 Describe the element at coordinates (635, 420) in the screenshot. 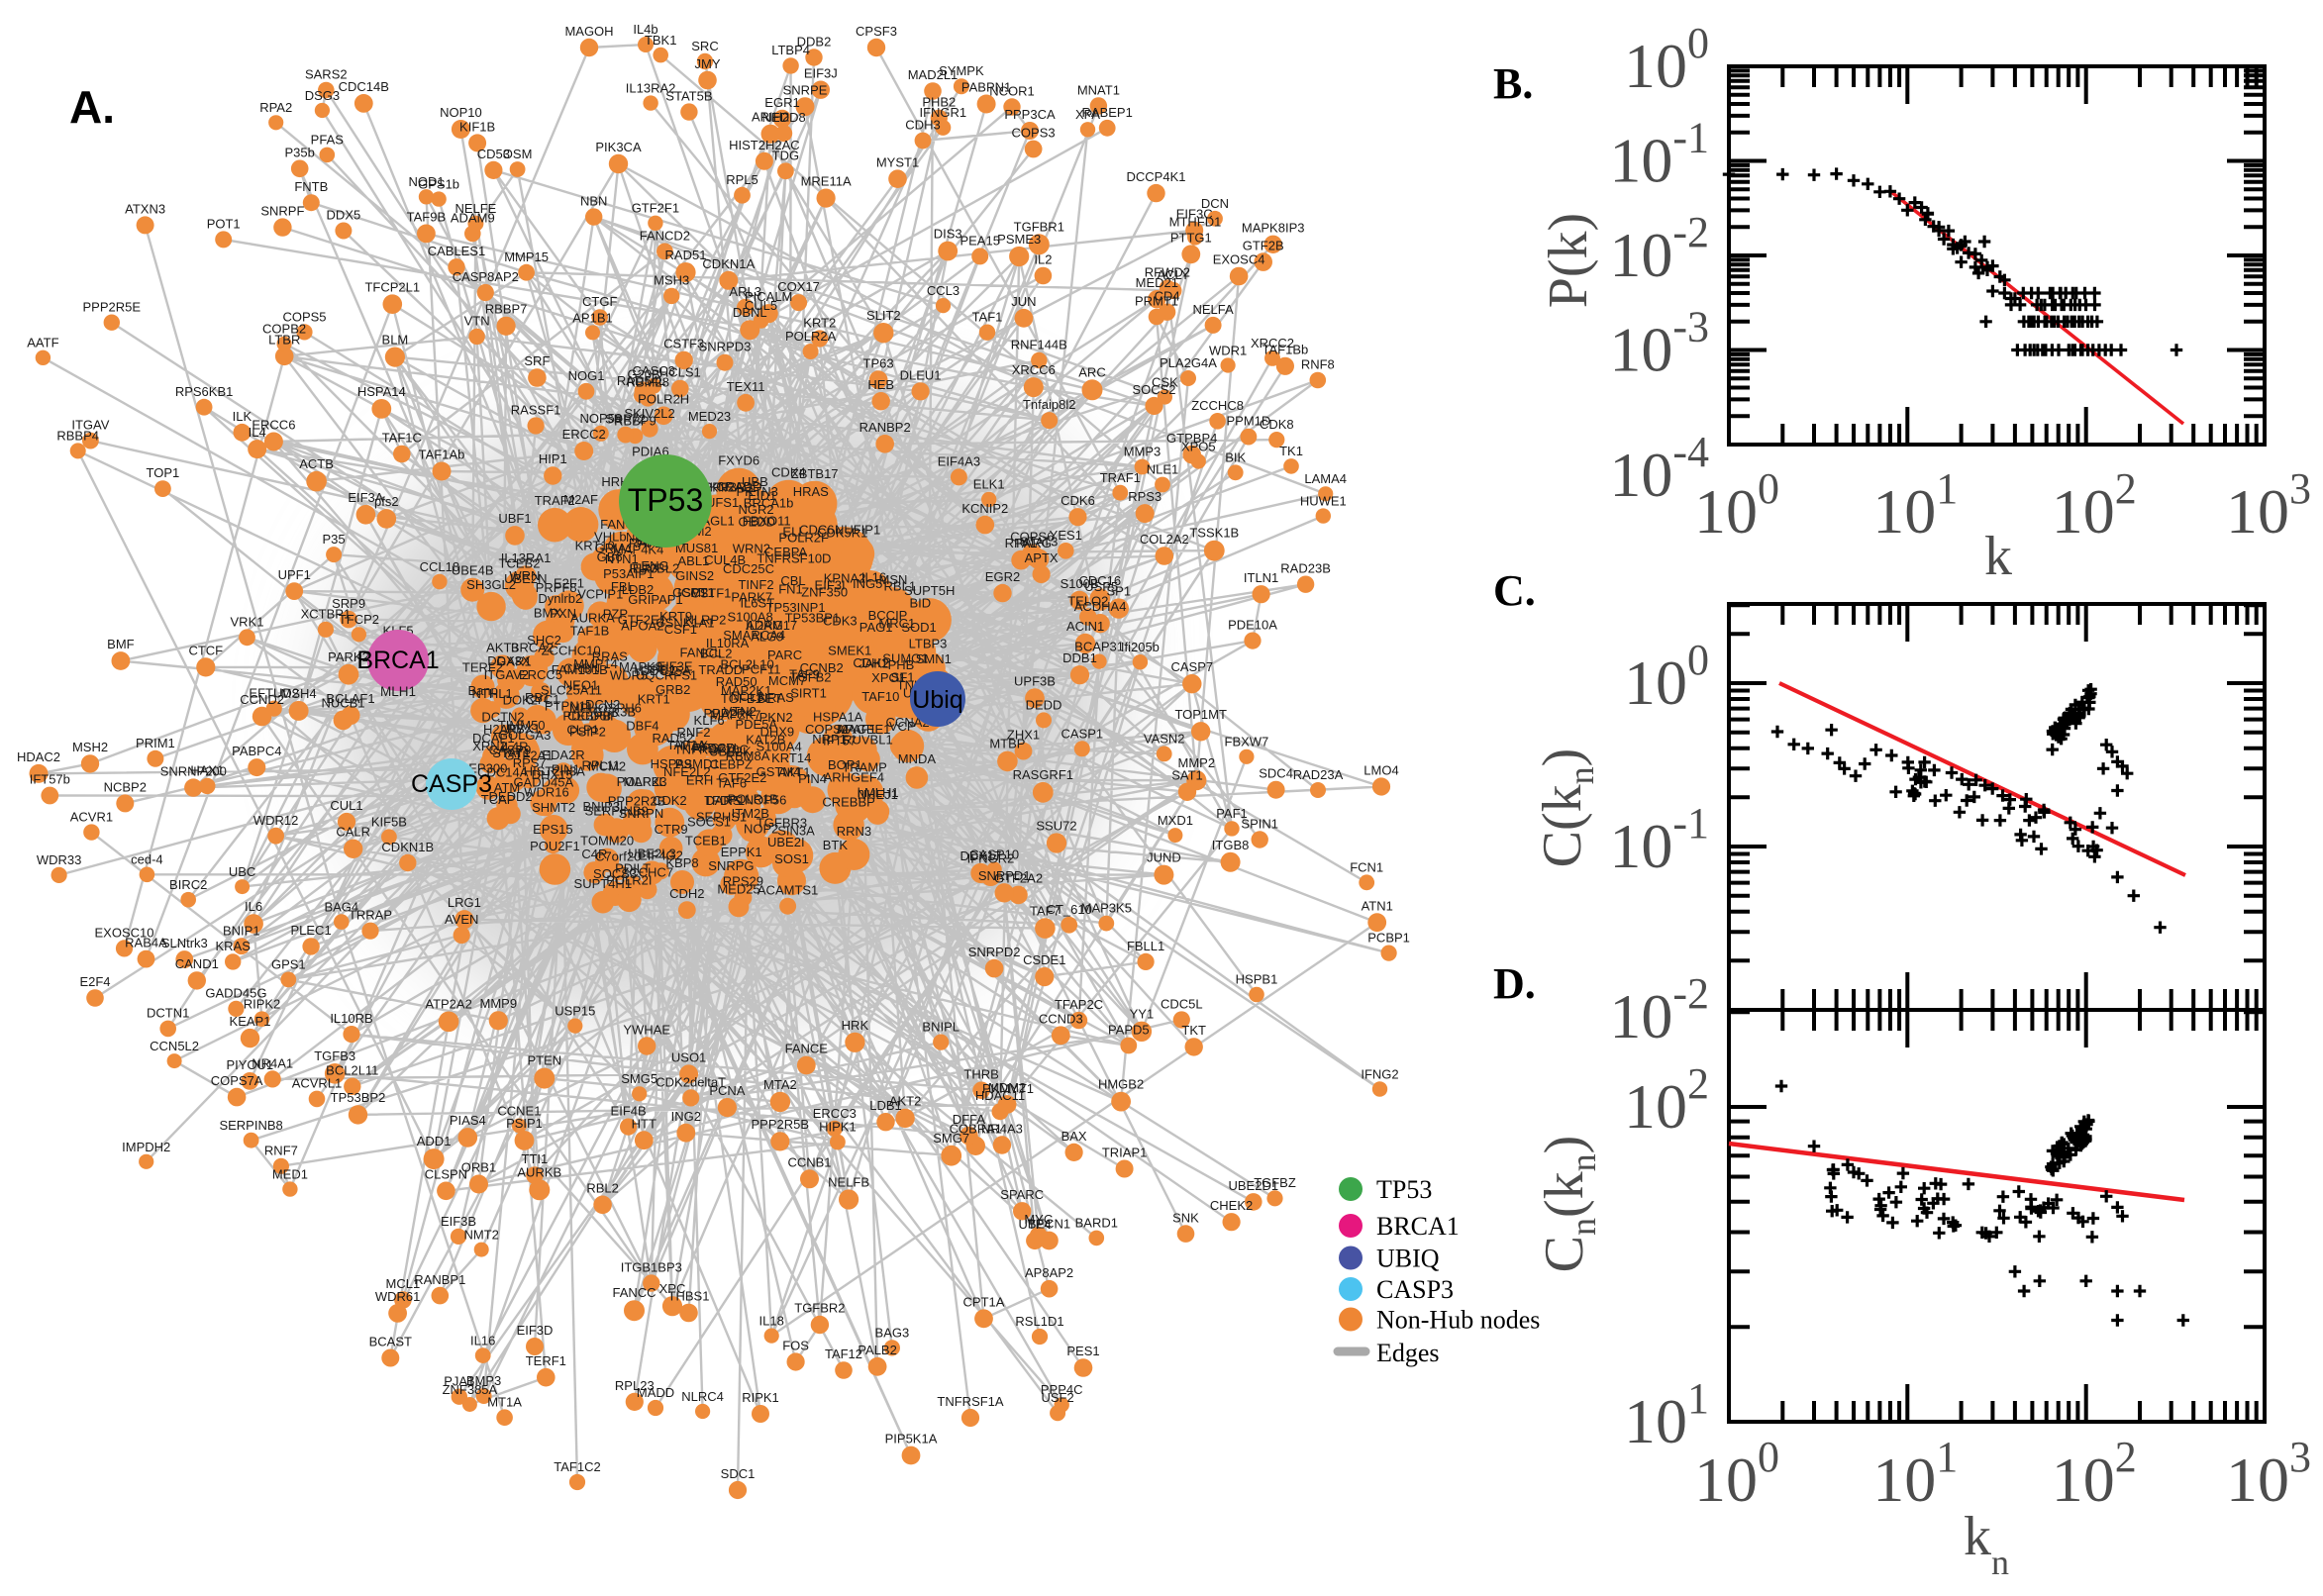

I see `svg-text: RBBP9` at that location.